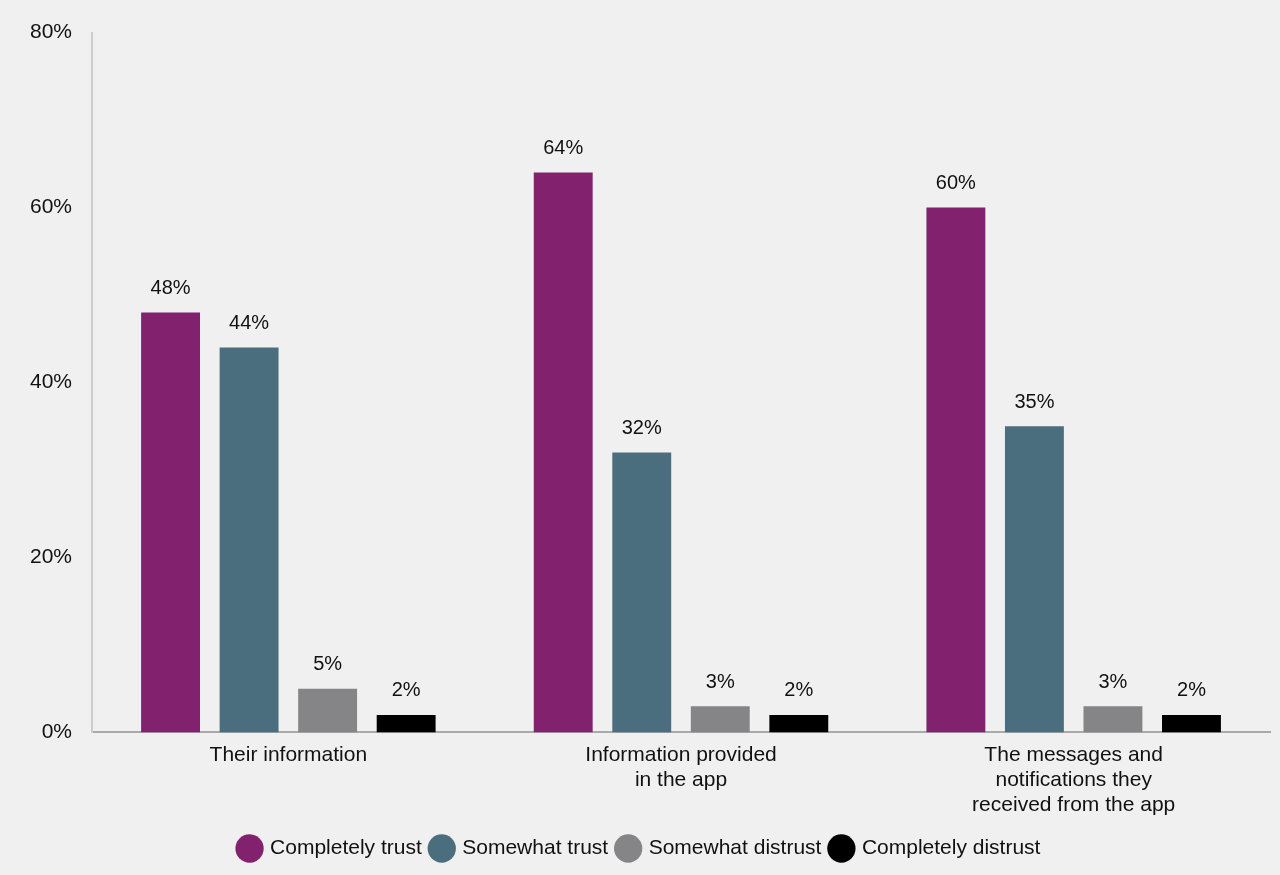 The height and width of the screenshot is (875, 1280). Describe the element at coordinates (641, 427) in the screenshot. I see `data-label: 32%` at that location.